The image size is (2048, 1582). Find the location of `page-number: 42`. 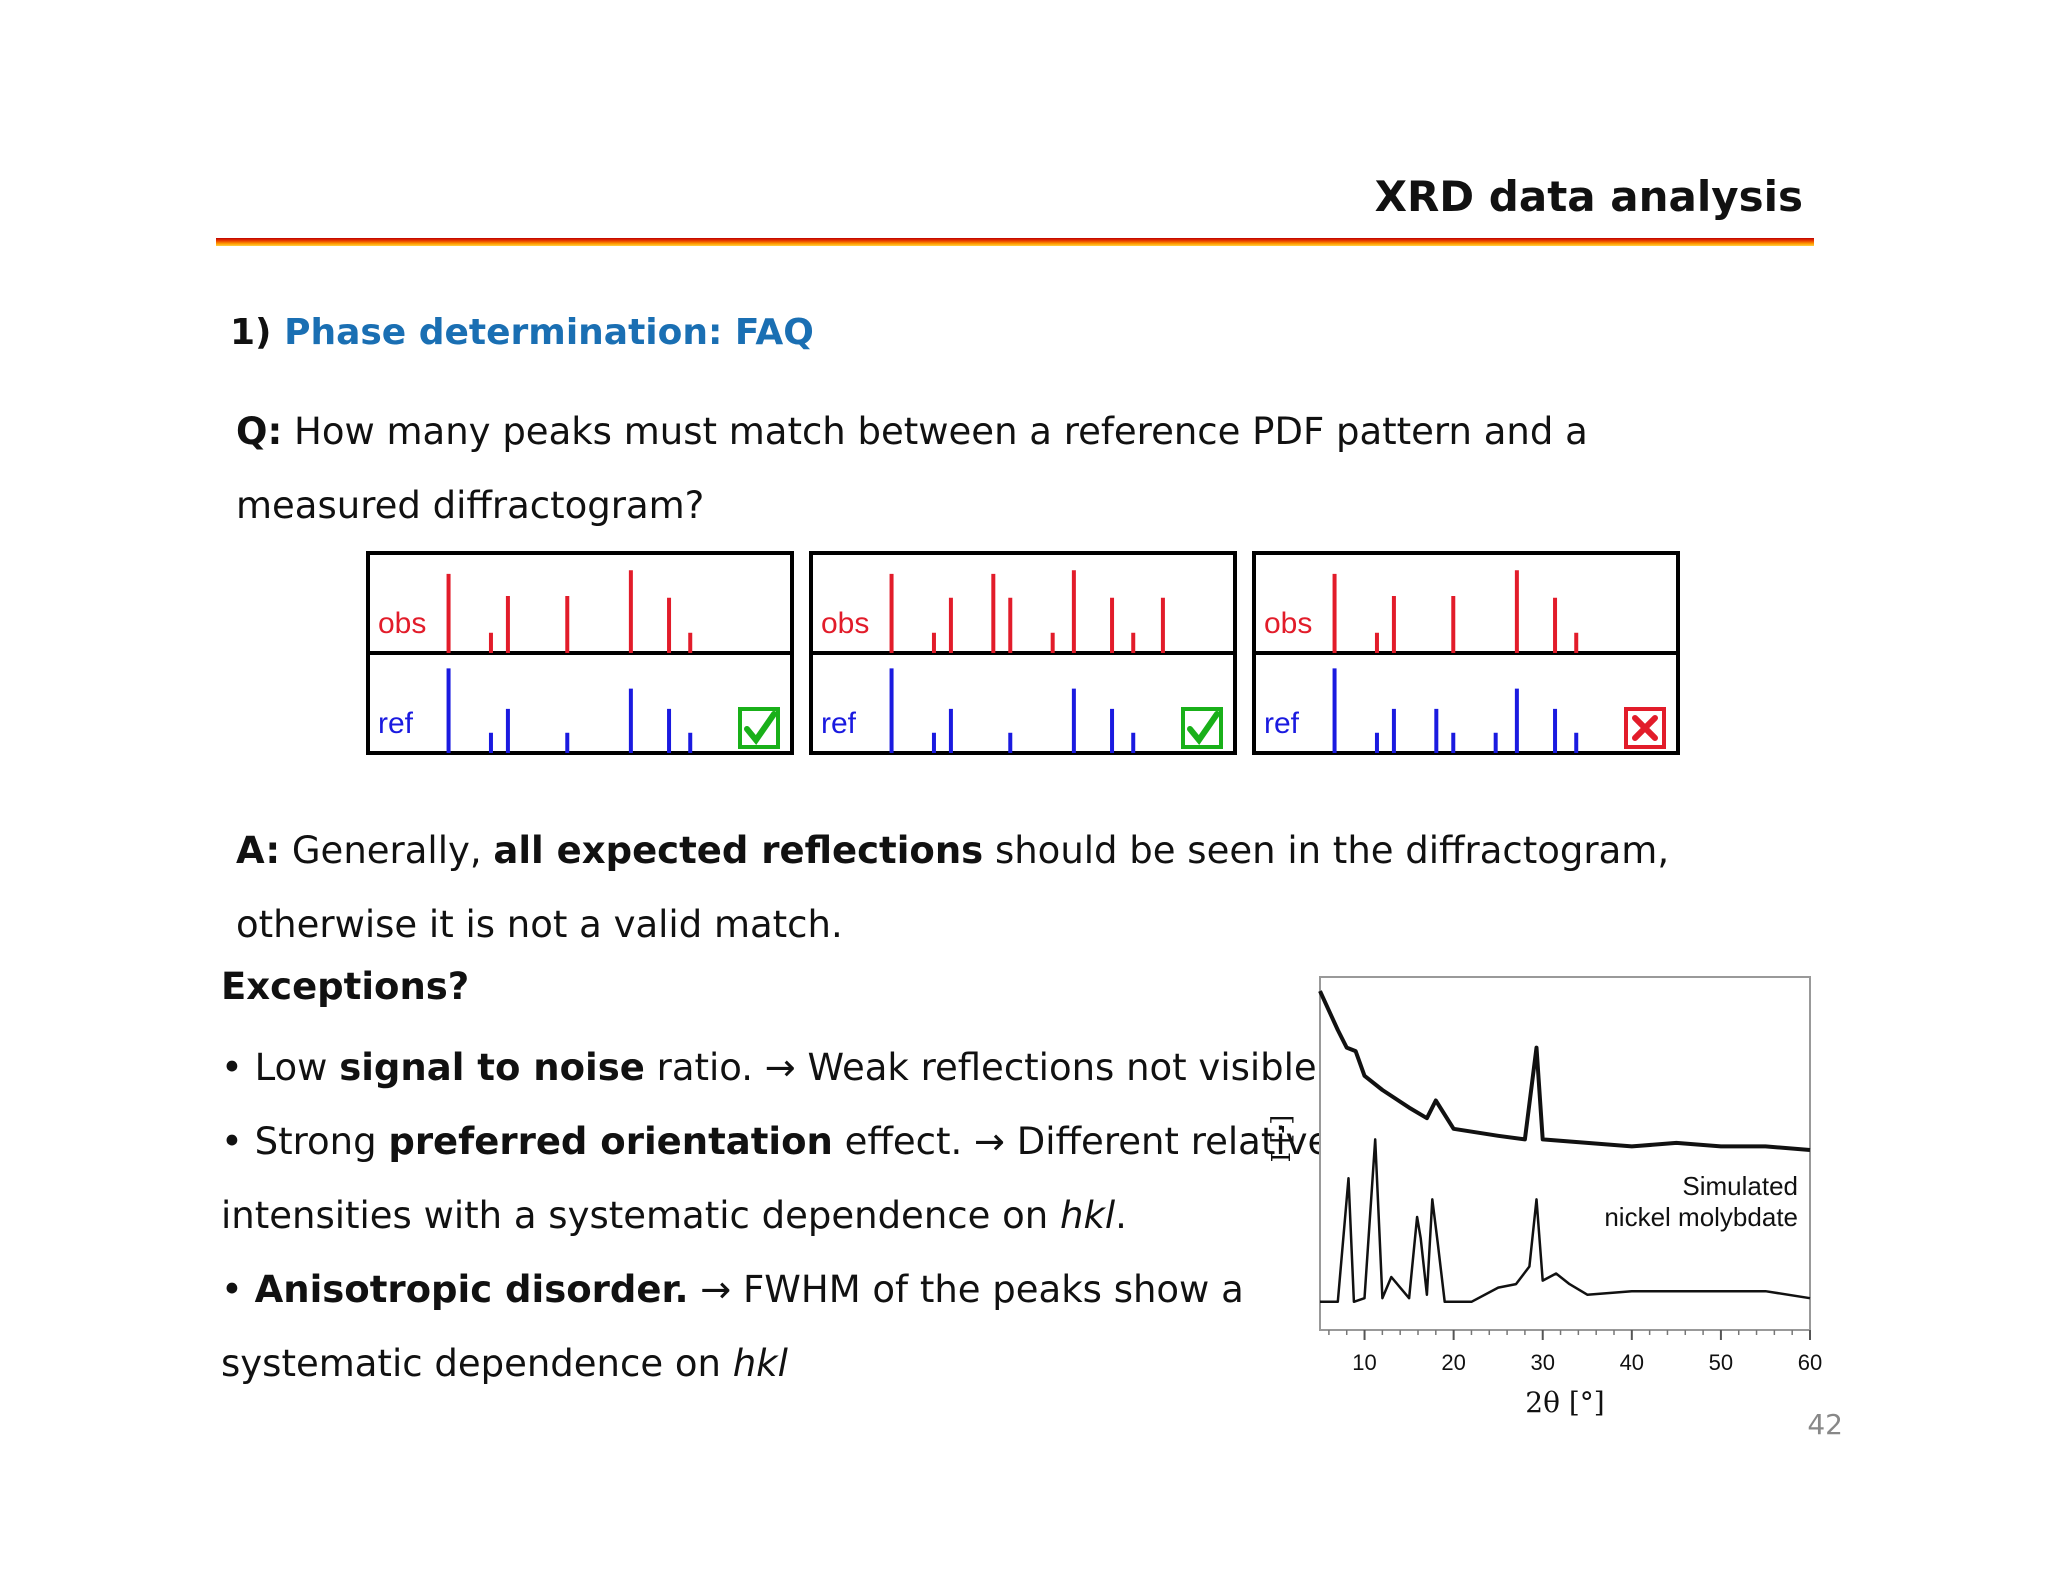

page-number: 42 is located at coordinates (1825, 1424).